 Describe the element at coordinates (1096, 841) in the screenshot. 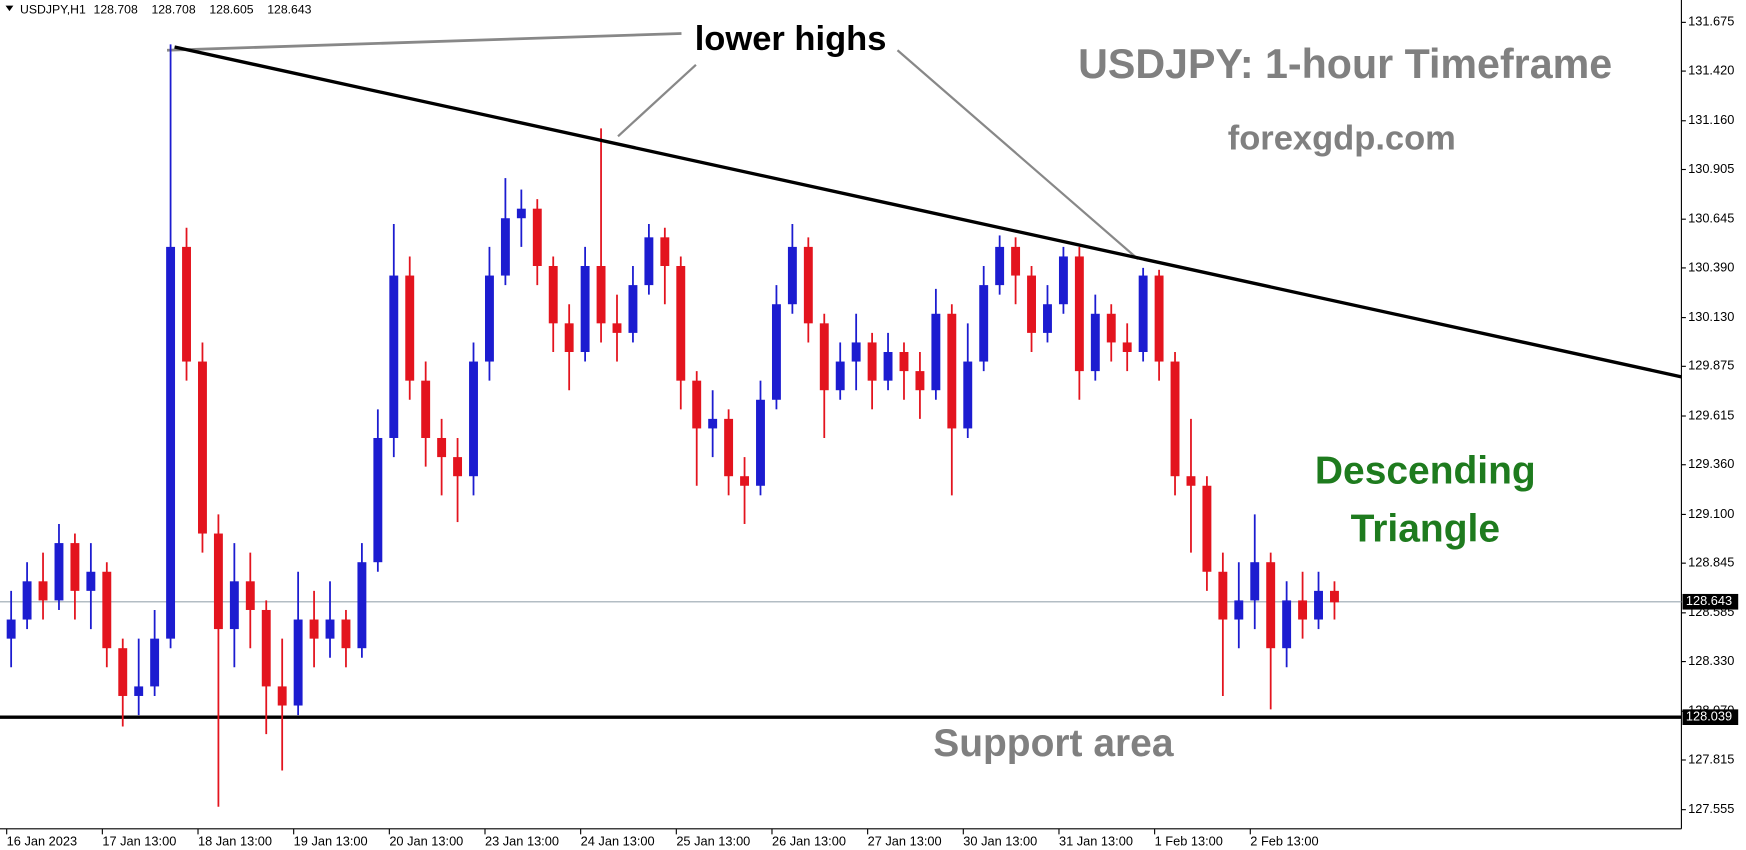

I see `x-tick-label: 31 Jan 13:00` at that location.